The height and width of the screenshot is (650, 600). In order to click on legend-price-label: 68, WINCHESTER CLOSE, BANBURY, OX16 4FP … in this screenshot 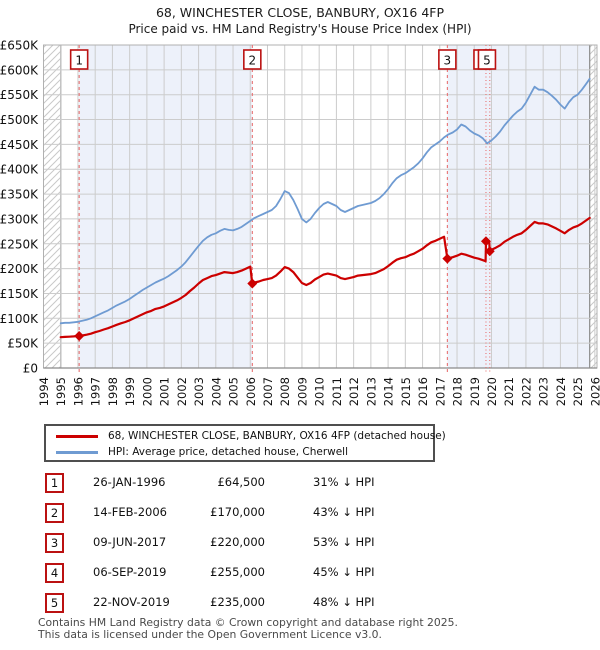, I will do `click(277, 436)`.